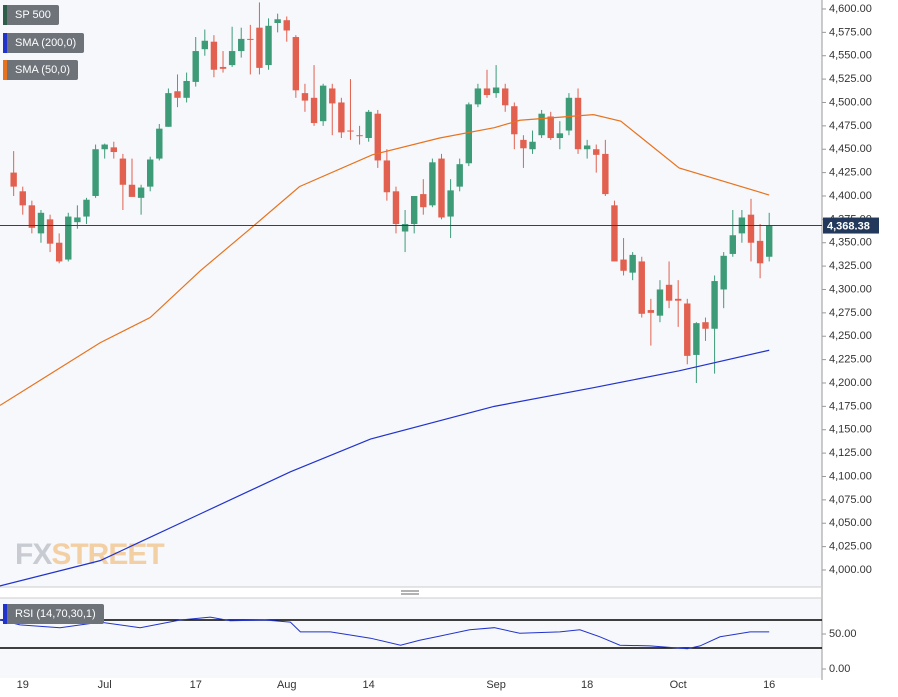 This screenshot has height=697, width=898. Describe the element at coordinates (850, 336) in the screenshot. I see `y-tick-label: 4,250.00` at that location.